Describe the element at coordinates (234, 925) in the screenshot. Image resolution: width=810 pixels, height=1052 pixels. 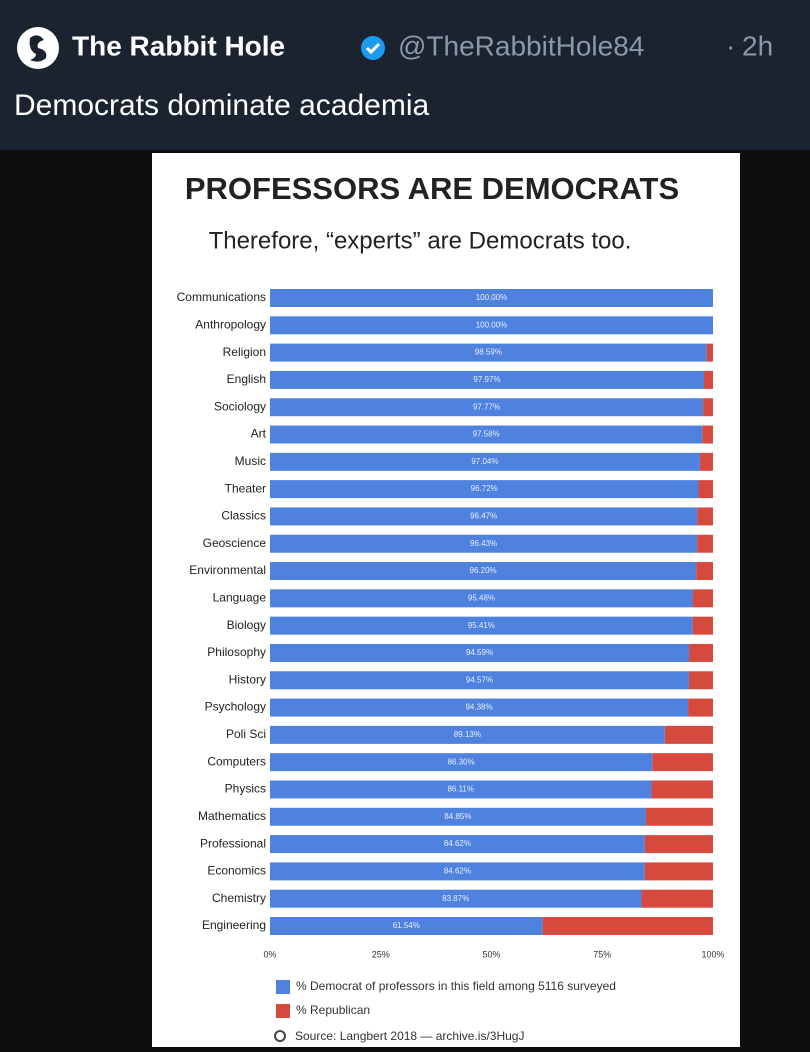
I see `y-tick-label: Engineering` at that location.